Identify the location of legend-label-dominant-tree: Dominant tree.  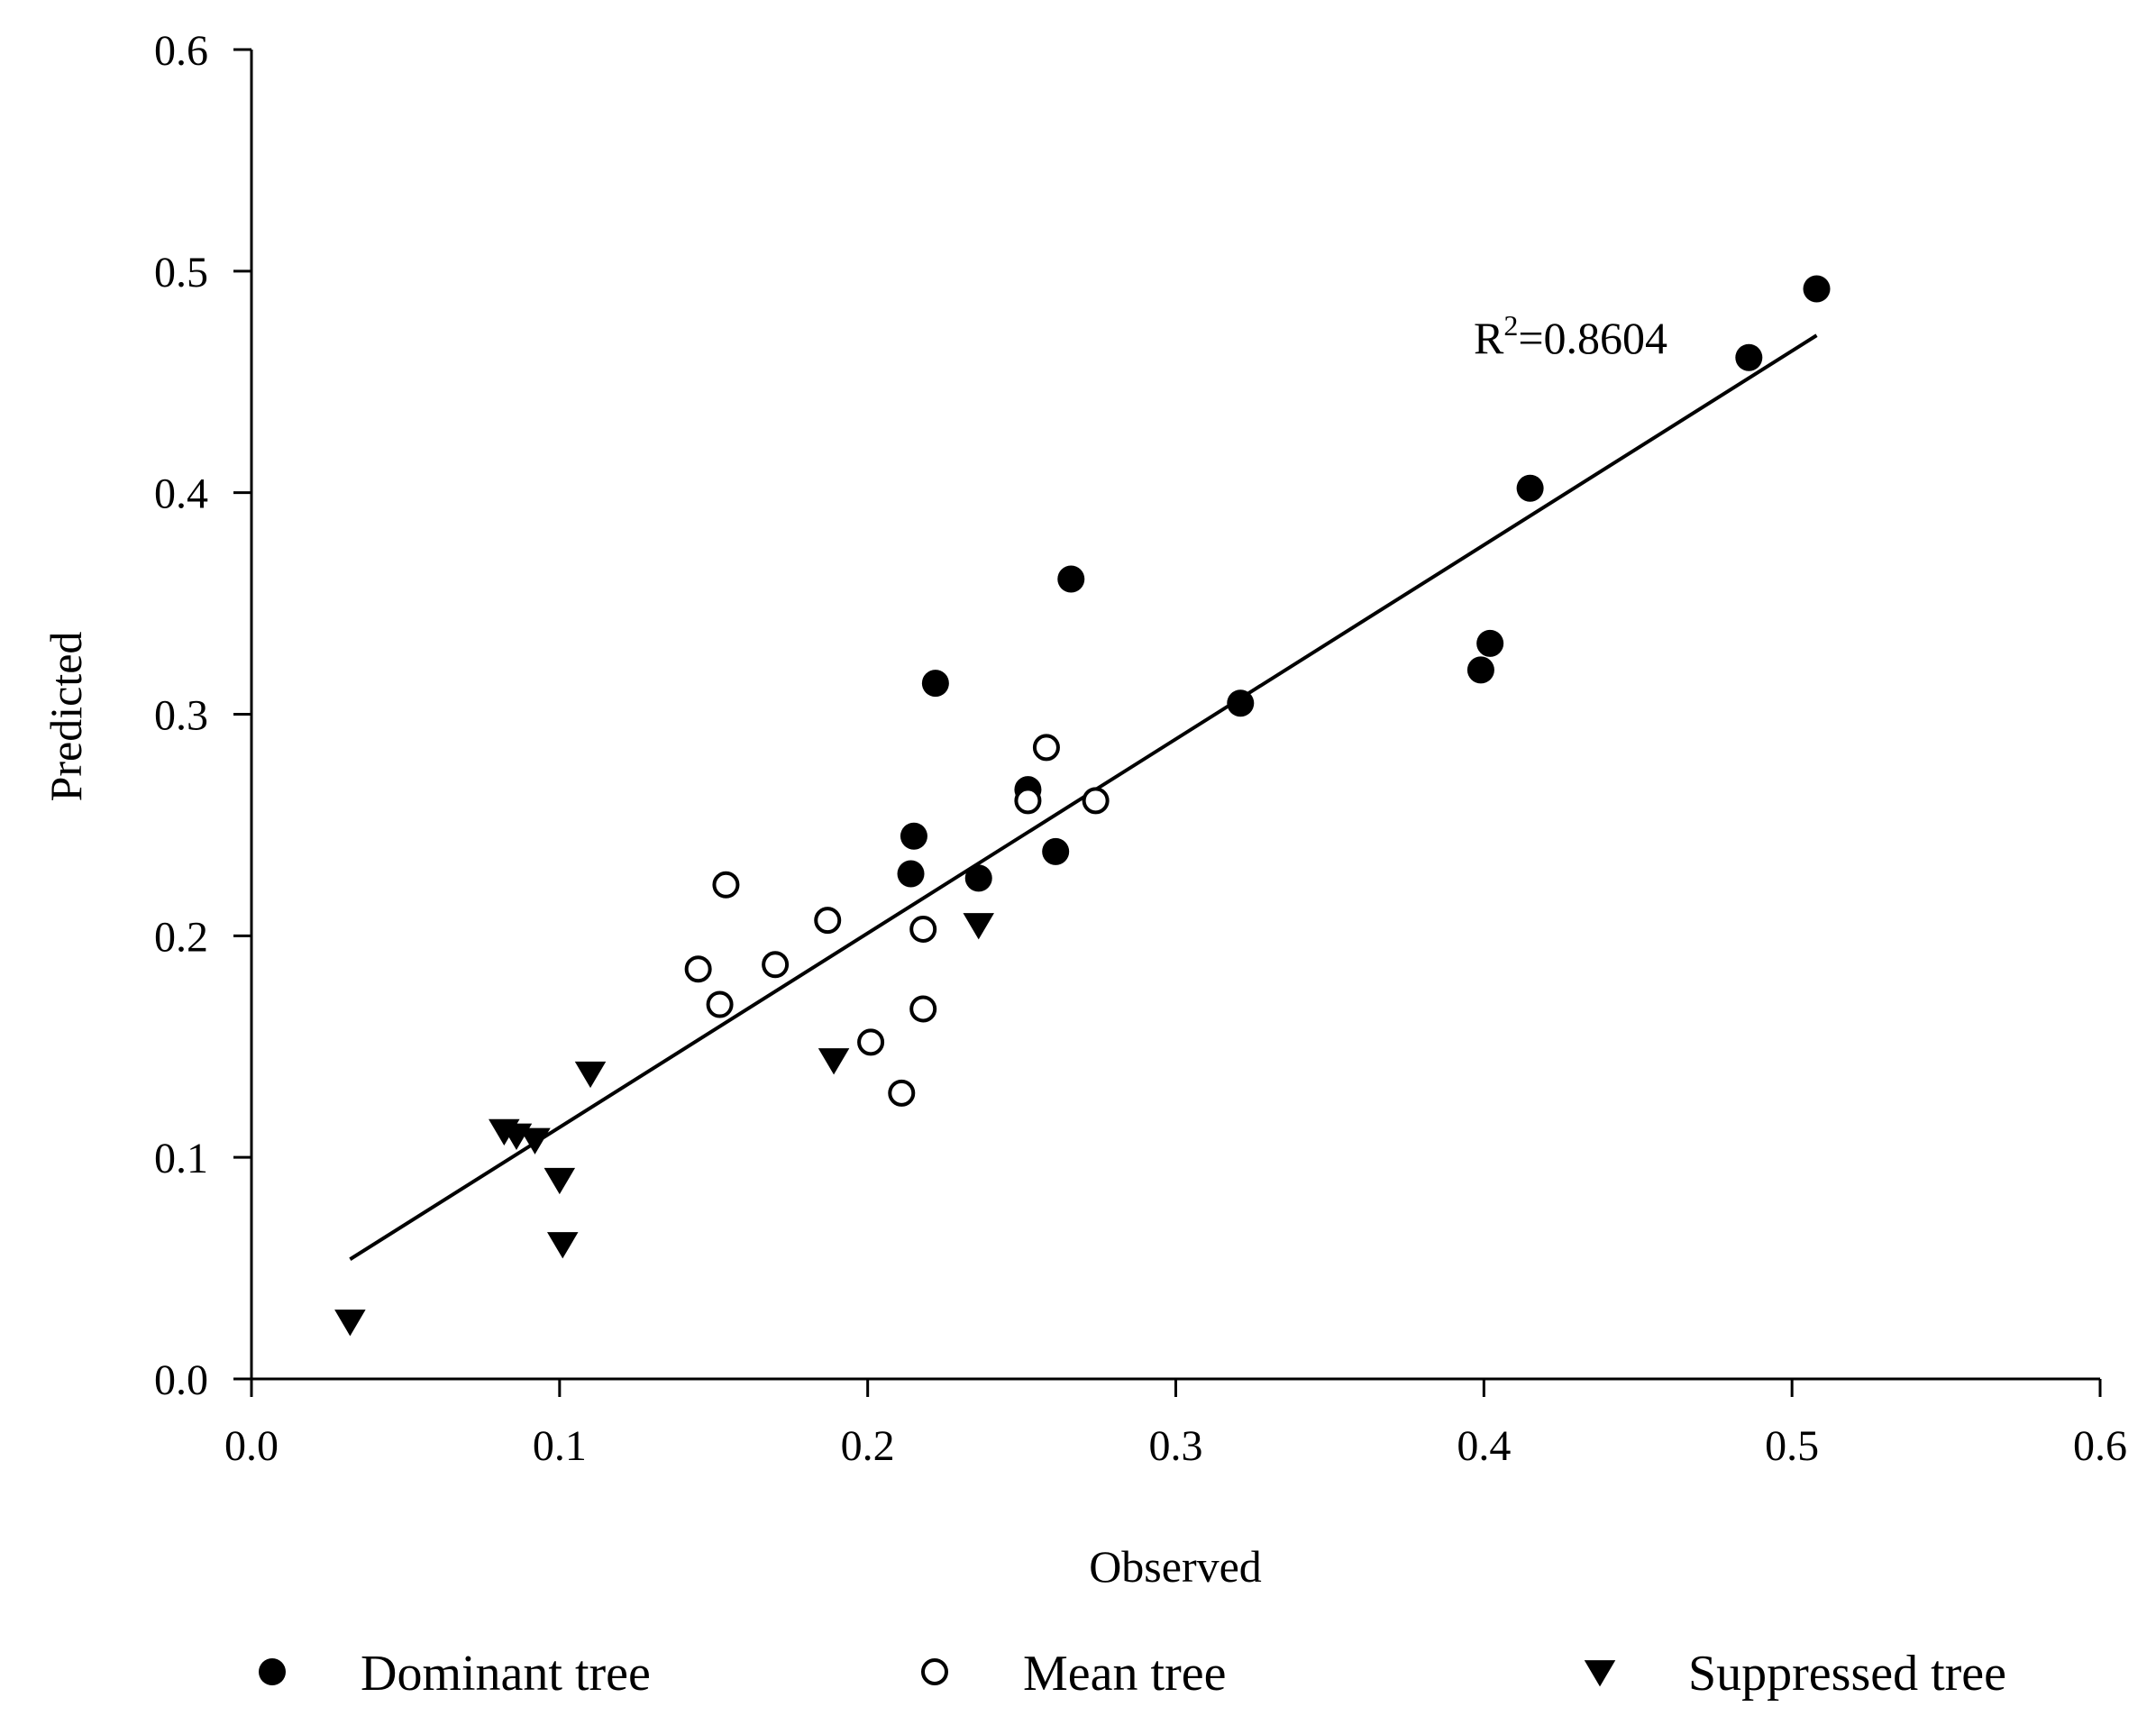
(506, 1674).